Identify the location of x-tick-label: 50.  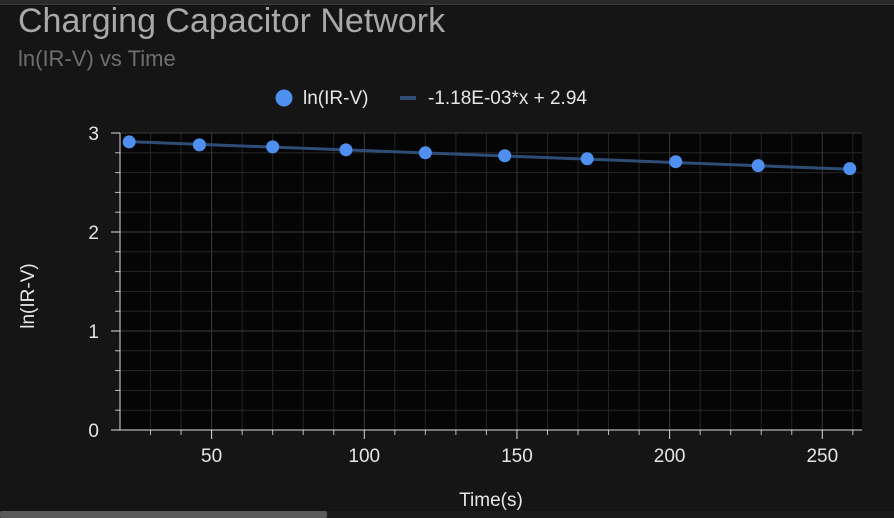
(211, 456).